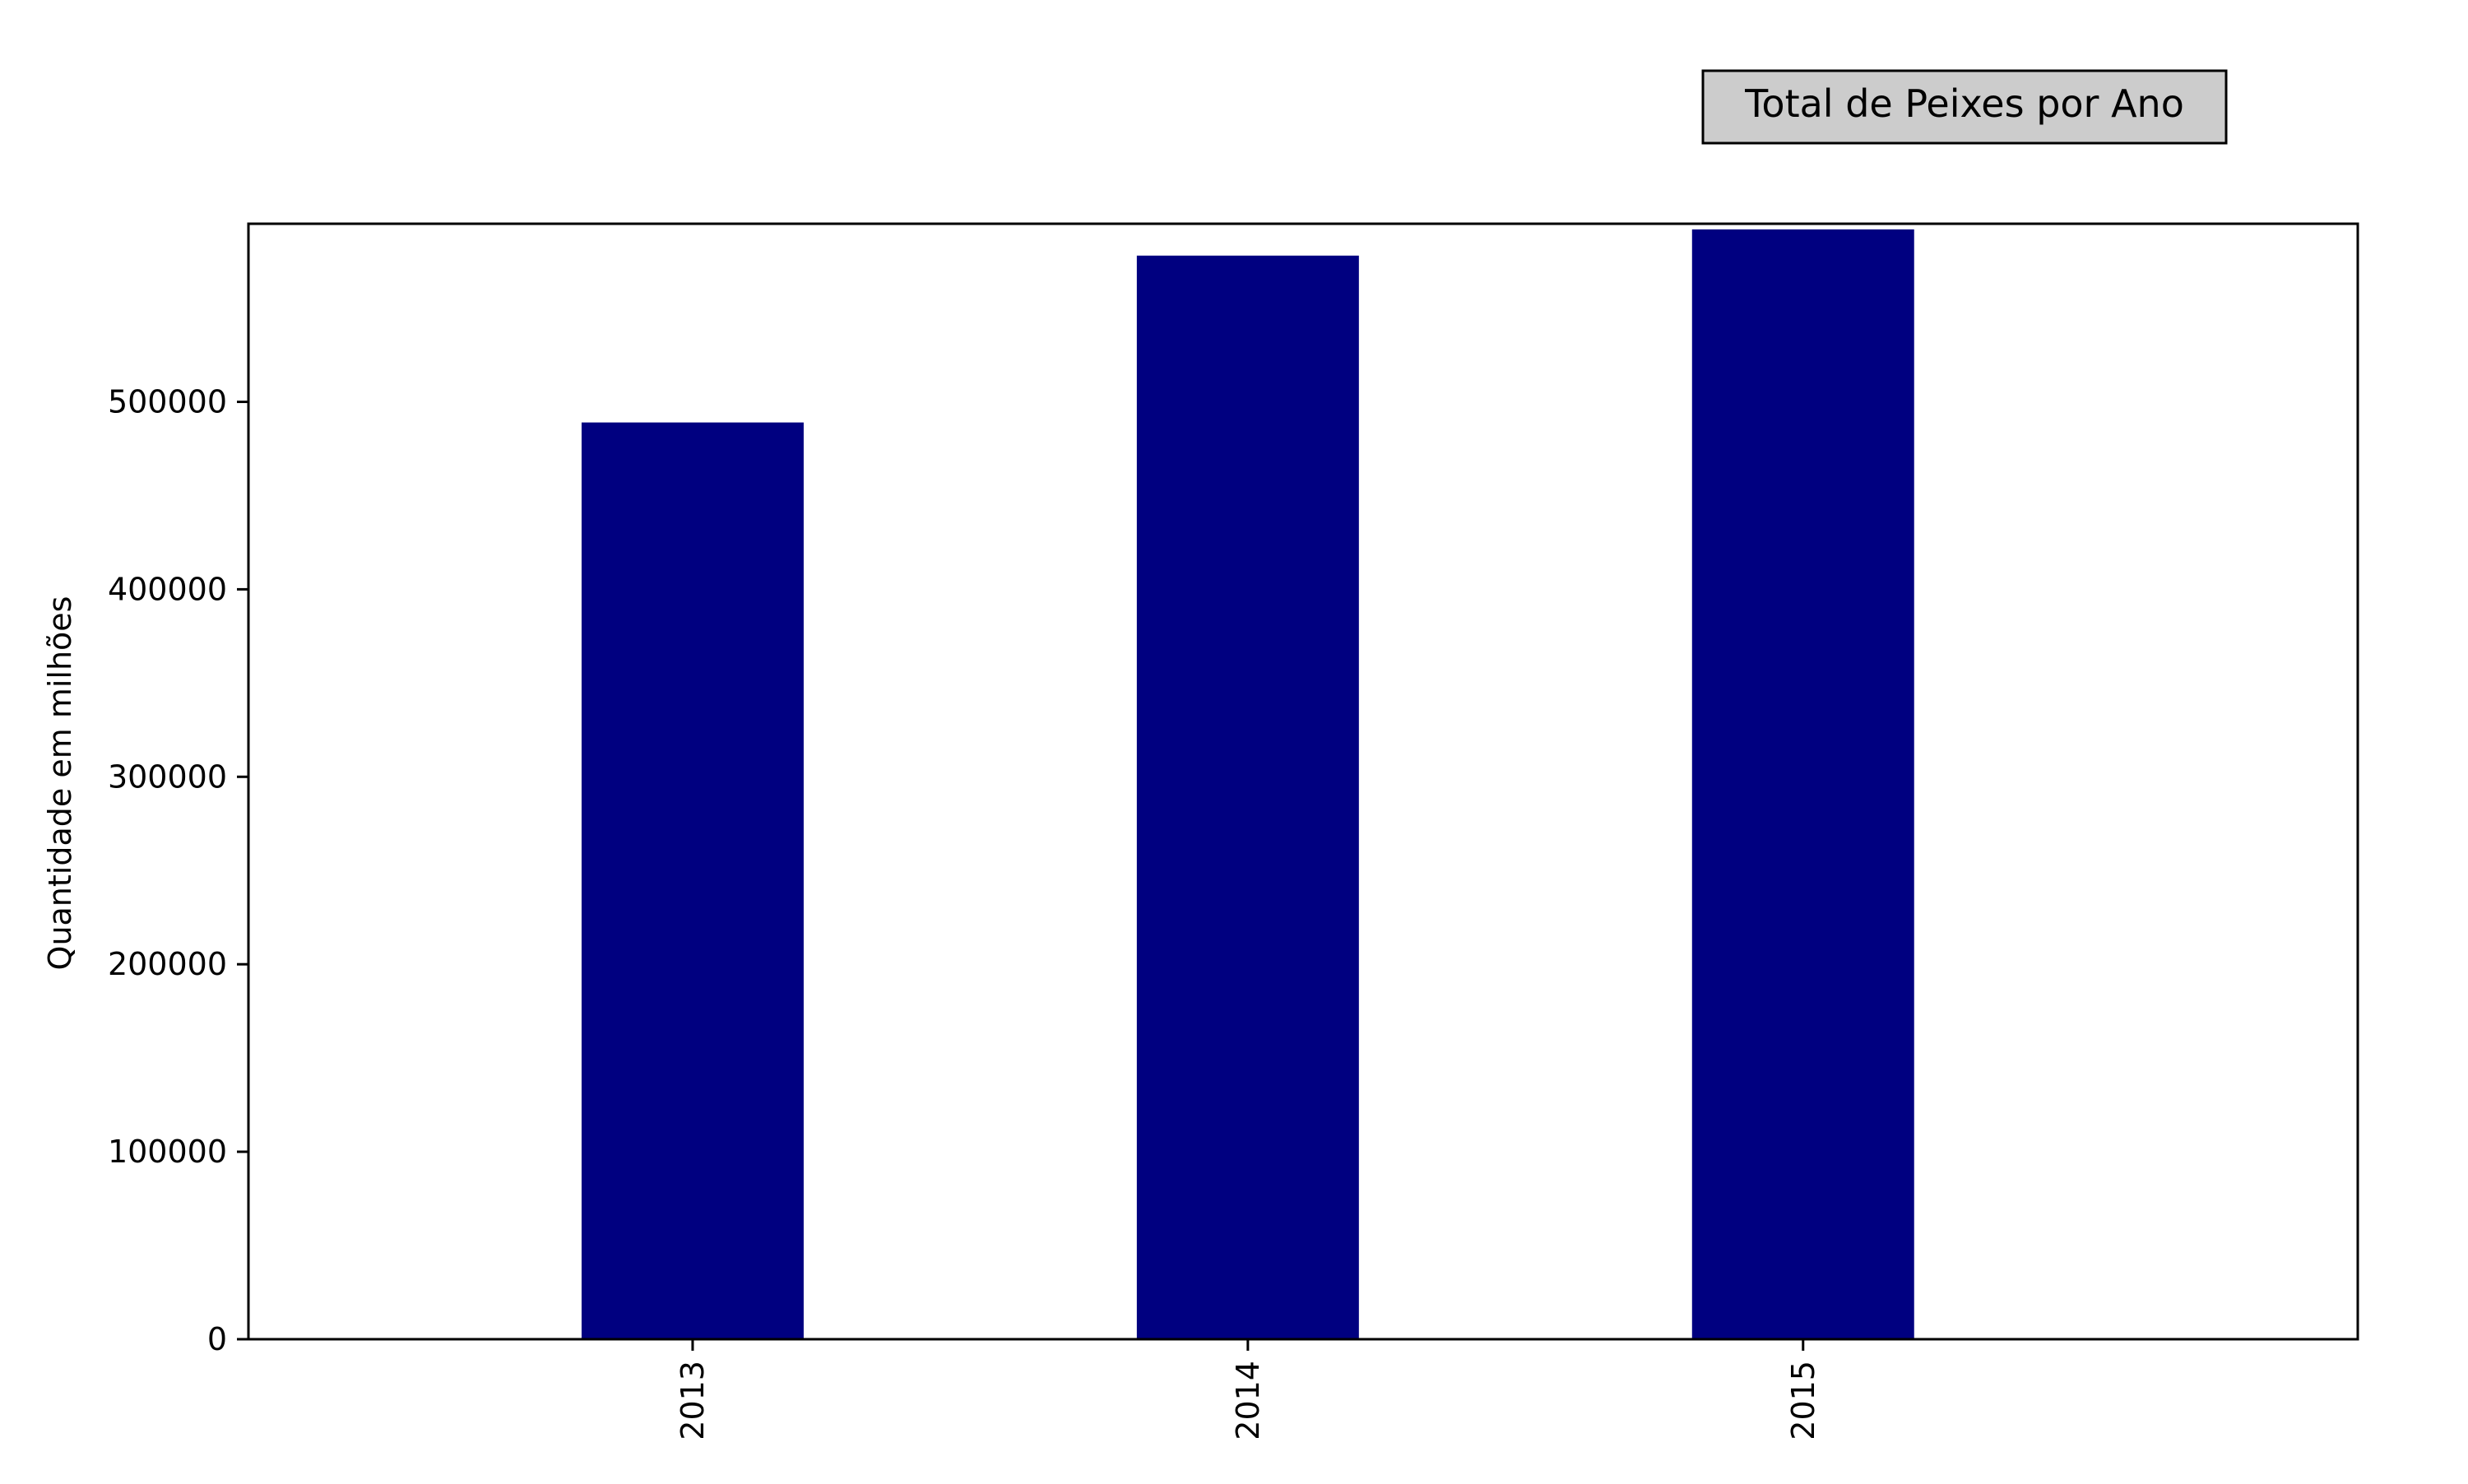  I want to click on bar-2014, so click(1247, 797).